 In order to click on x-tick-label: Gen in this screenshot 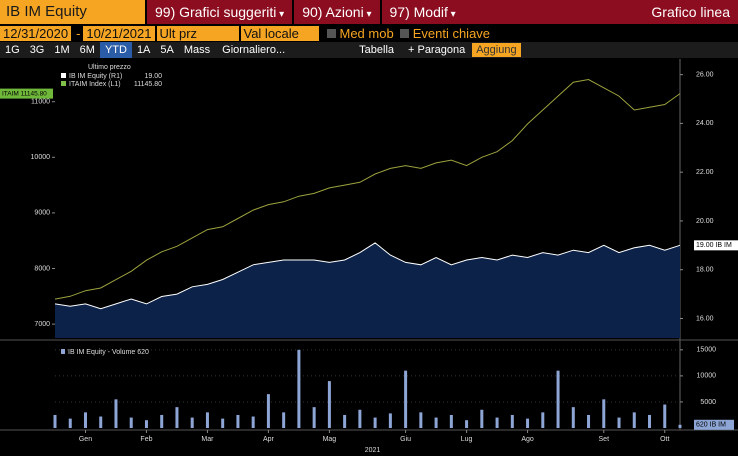, I will do `click(85, 439)`.